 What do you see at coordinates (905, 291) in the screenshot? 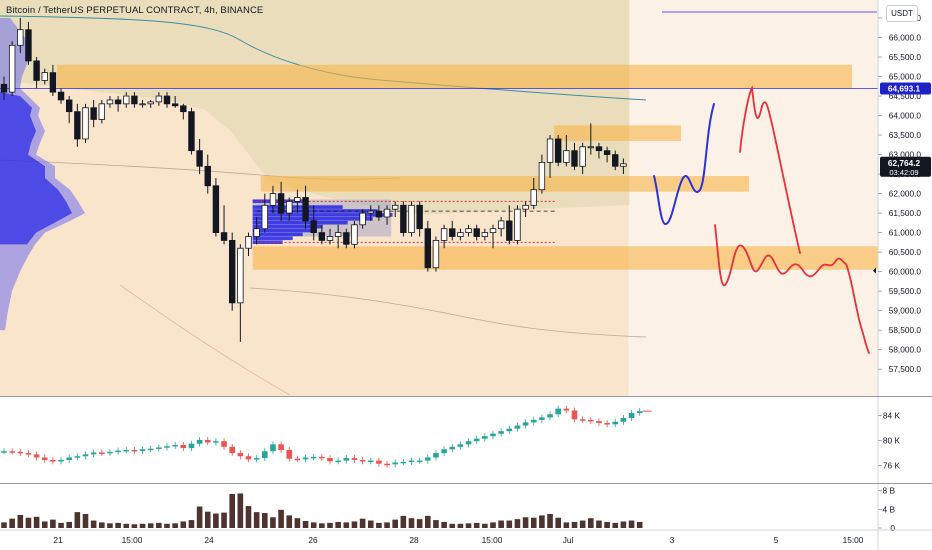
I see `price-tick-label: 59,500.0` at bounding box center [905, 291].